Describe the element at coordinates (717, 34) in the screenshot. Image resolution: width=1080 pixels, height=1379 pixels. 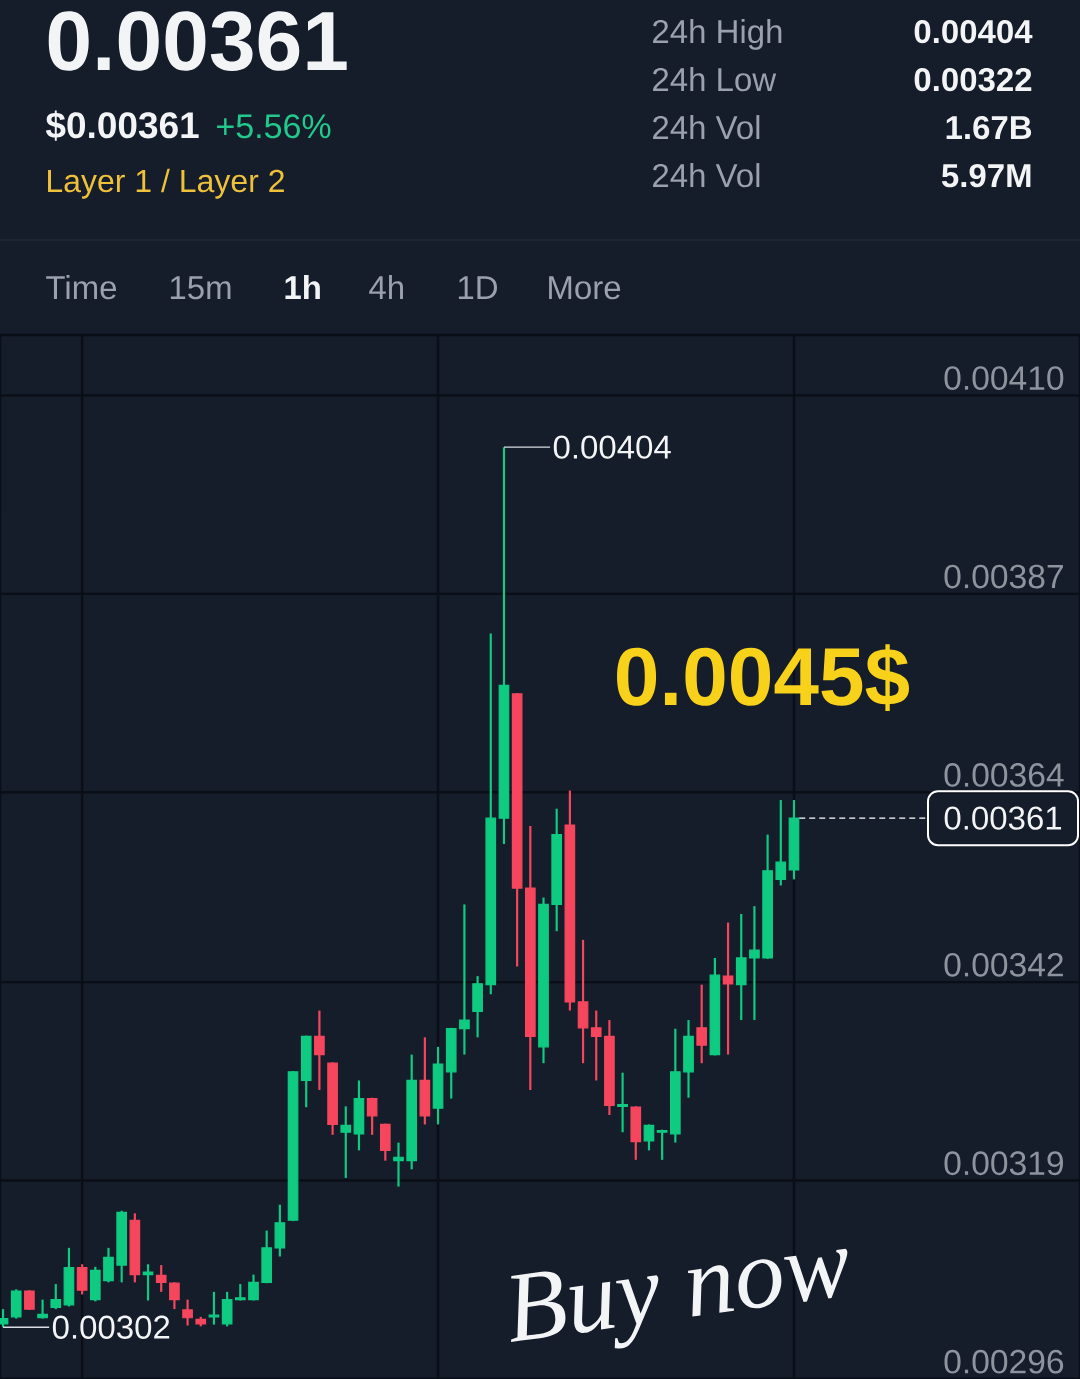
I see `text: 24h High` at that location.